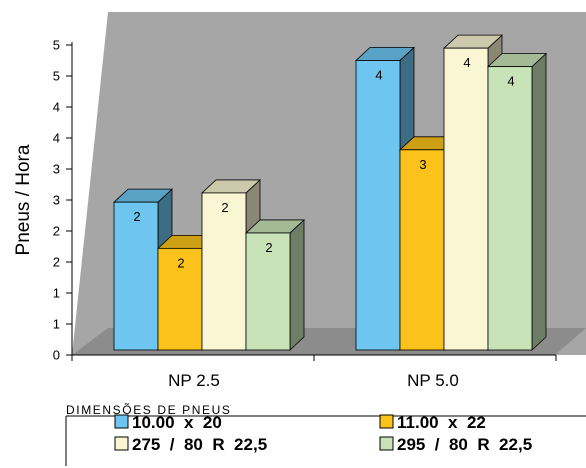  I want to click on bar: 2, so click(275, 285).